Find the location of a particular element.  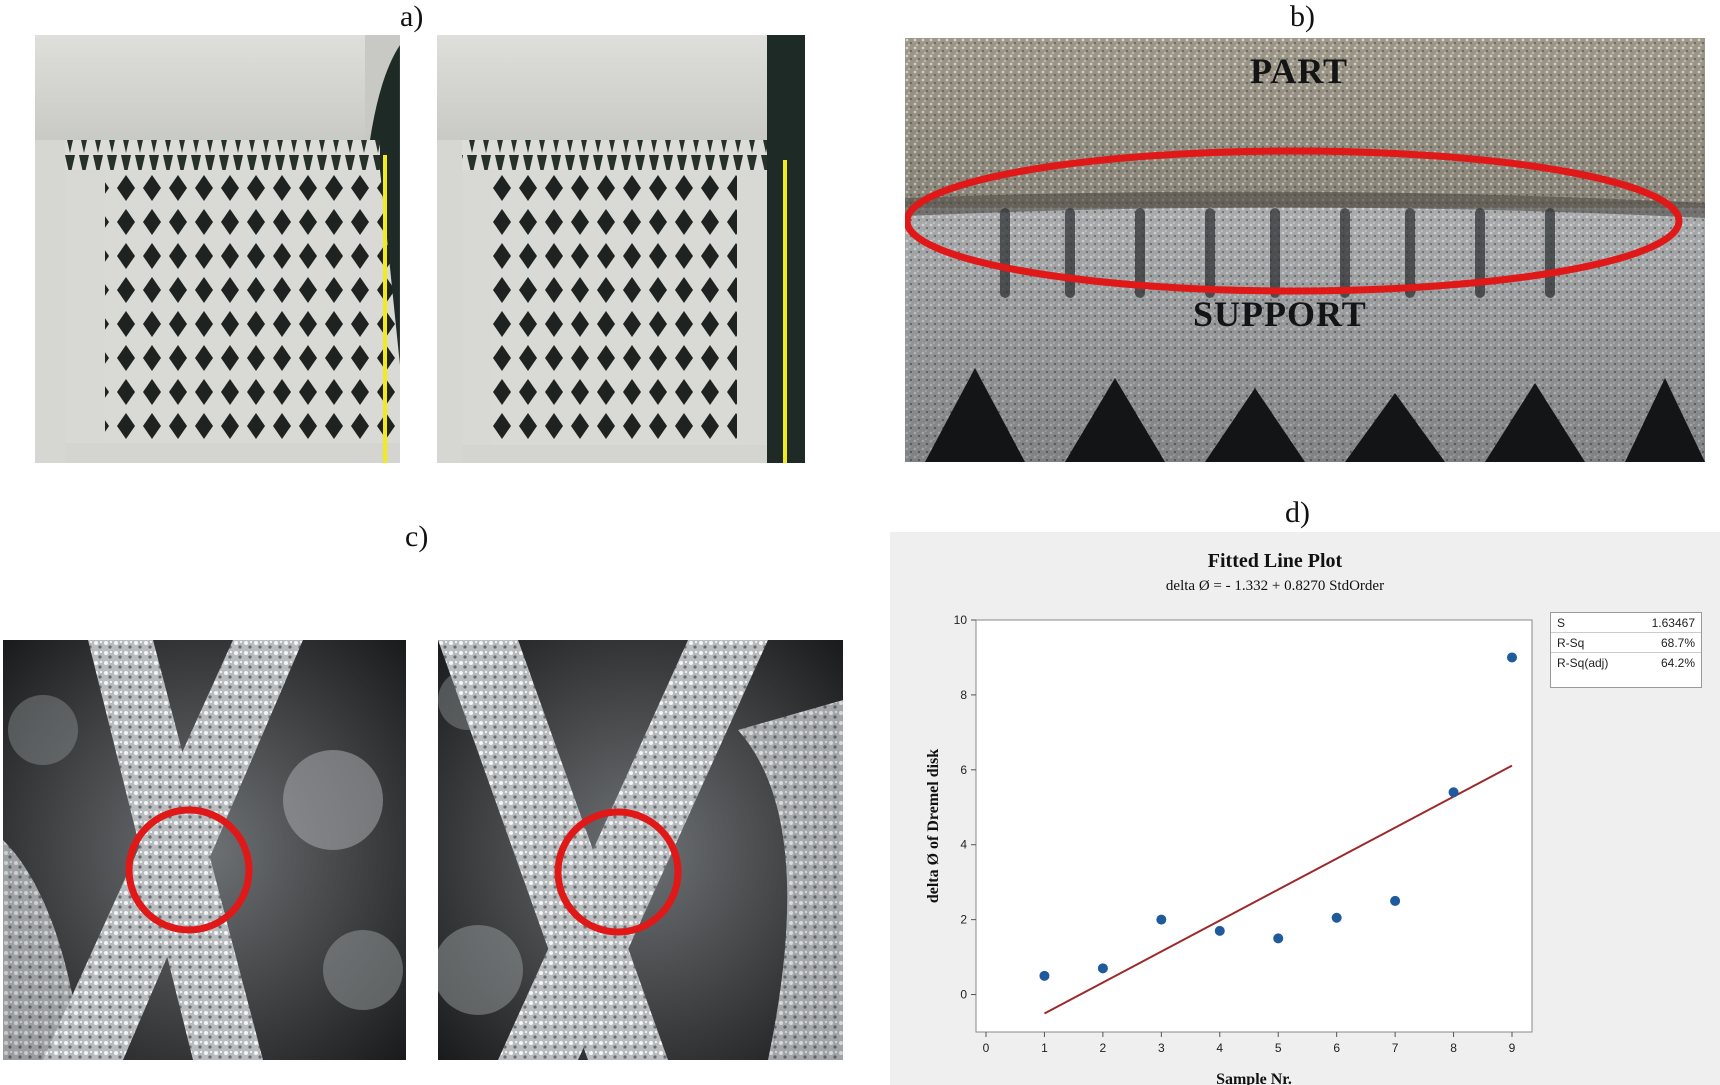

x-axis-label: Sample Nr. is located at coordinates (1254, 1078).